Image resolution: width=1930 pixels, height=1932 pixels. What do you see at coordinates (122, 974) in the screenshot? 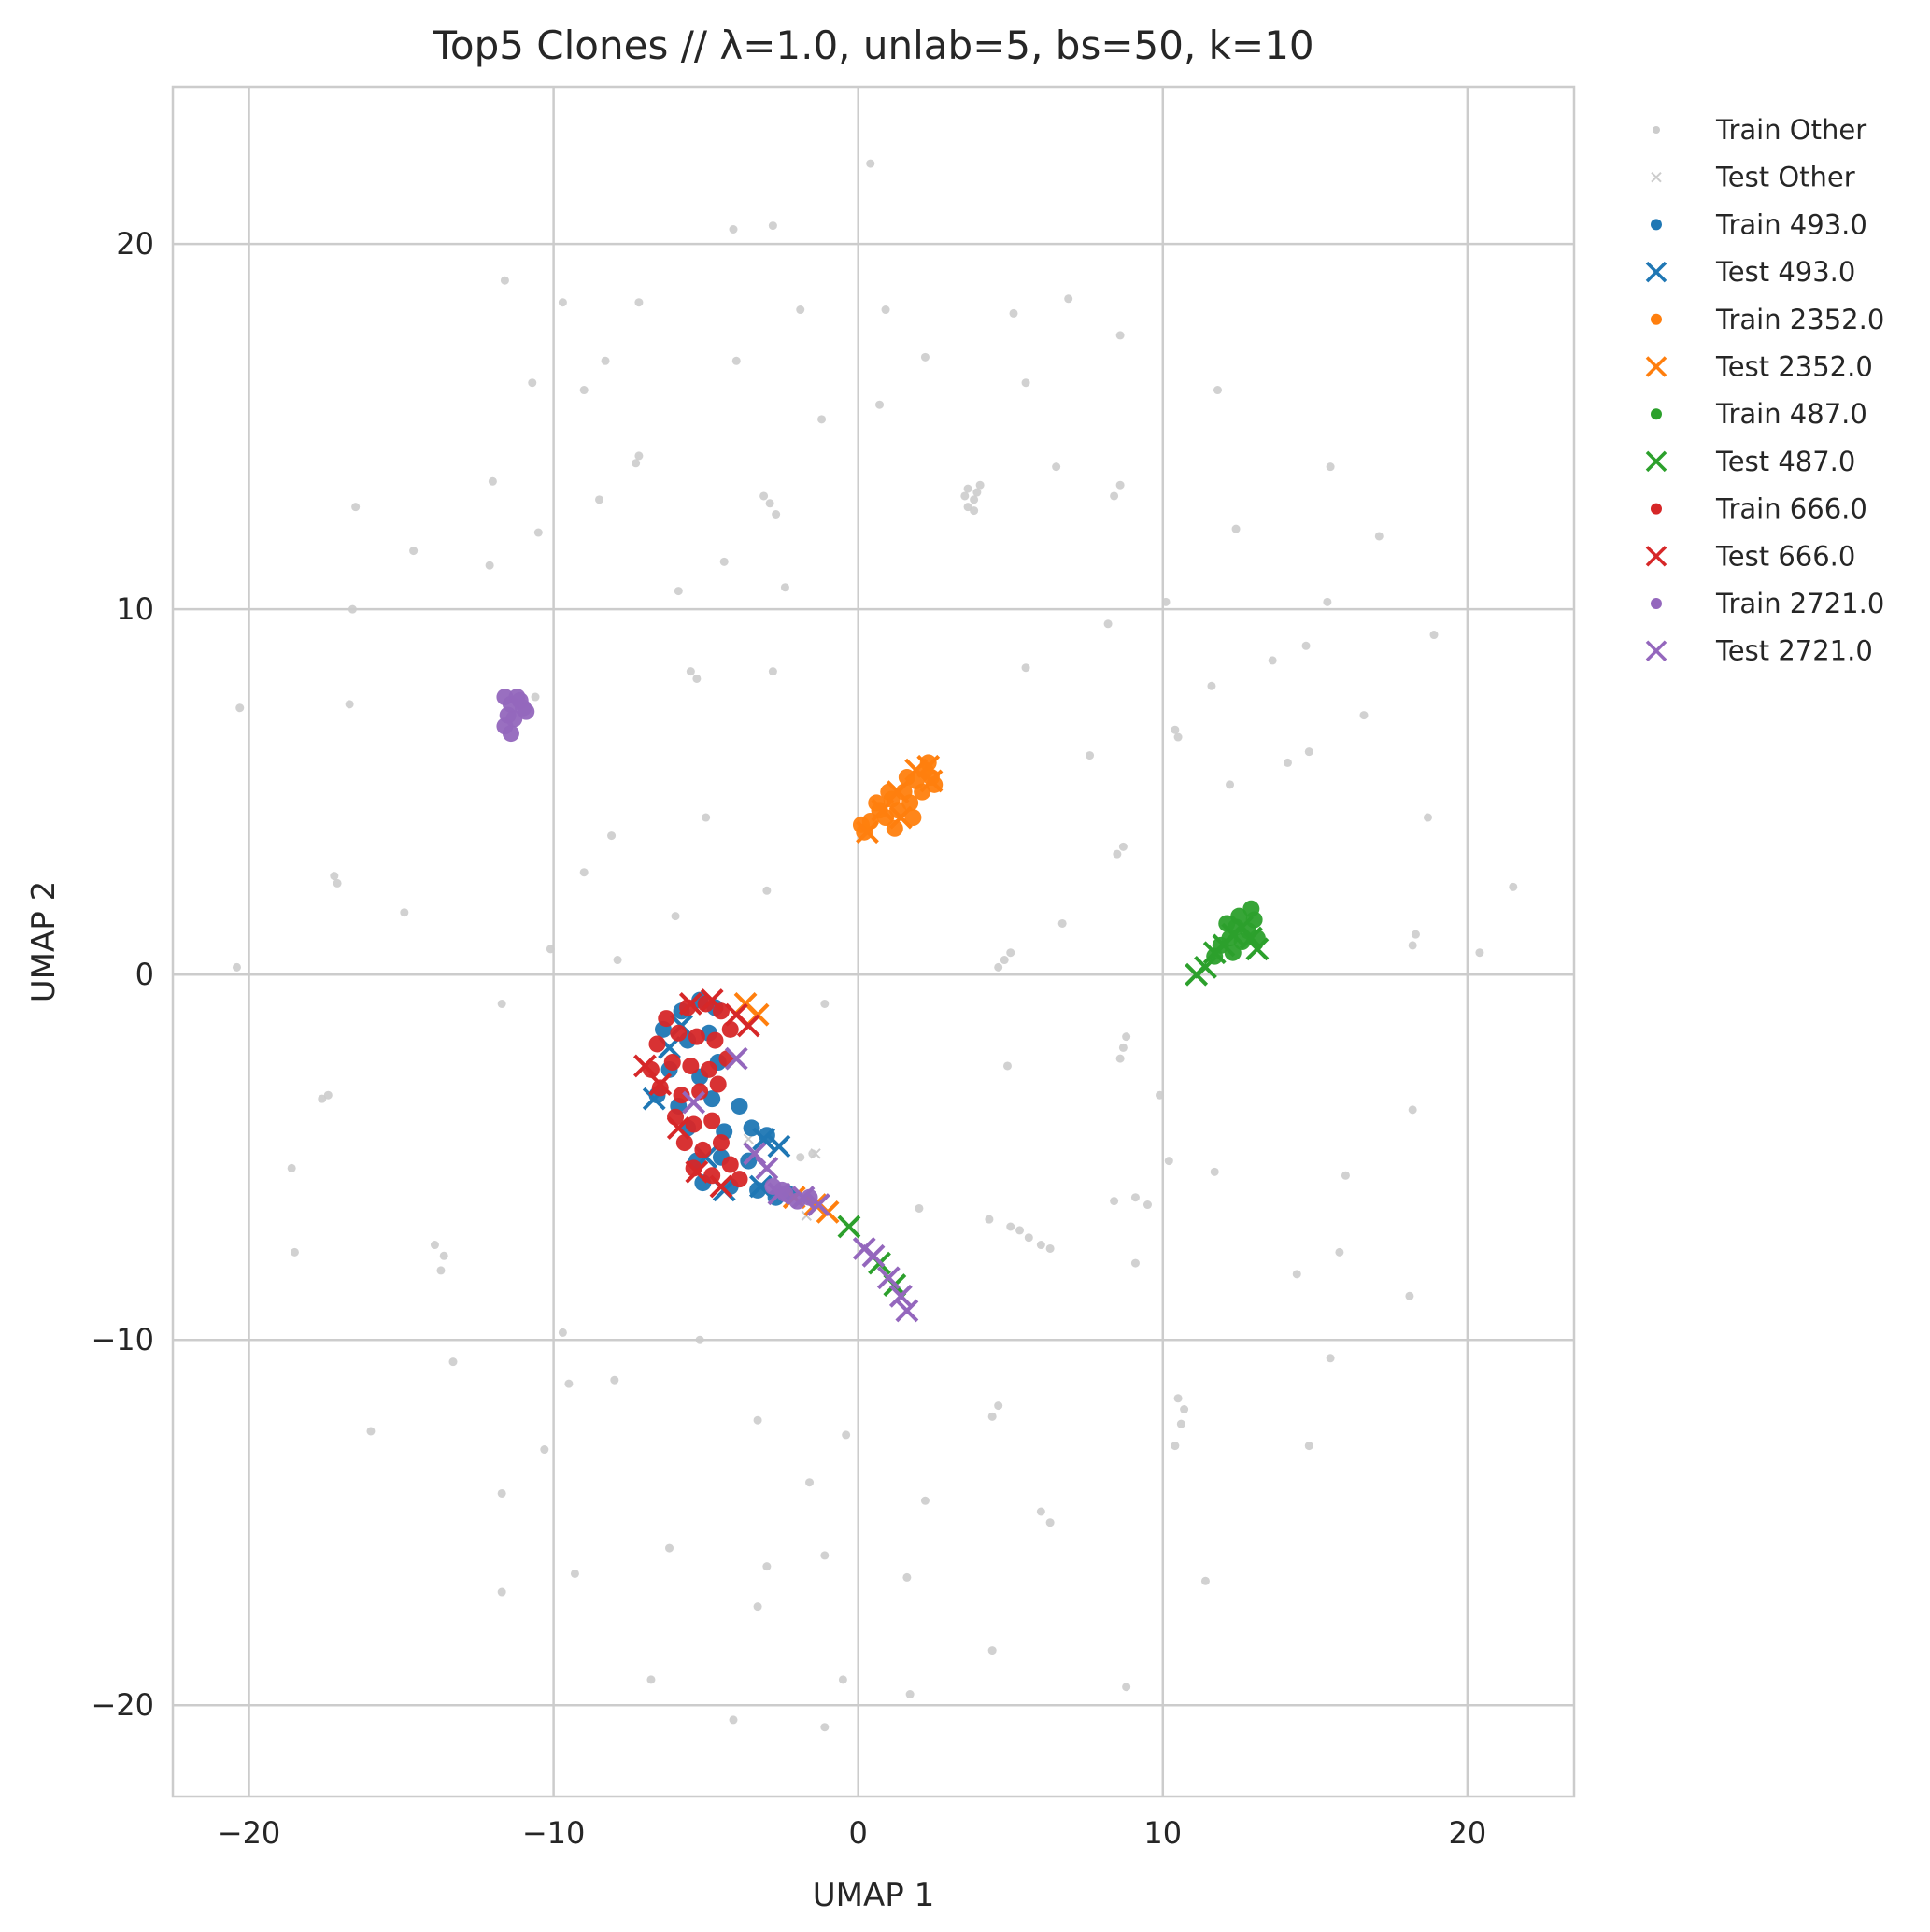
I see `y-tick-labels: 20 10 0 −10 −20` at bounding box center [122, 974].